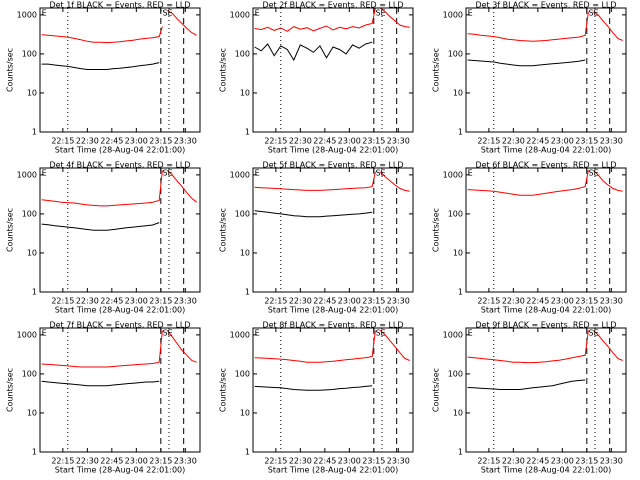 This screenshot has width=640, height=480. What do you see at coordinates (119, 5) in the screenshot?
I see `chart-title: Det 1f BLACK = Events, RED = LLD` at bounding box center [119, 5].